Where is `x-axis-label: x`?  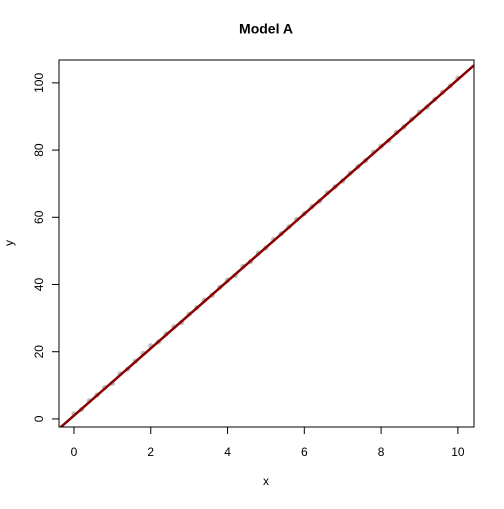
x-axis-label: x is located at coordinates (266, 481).